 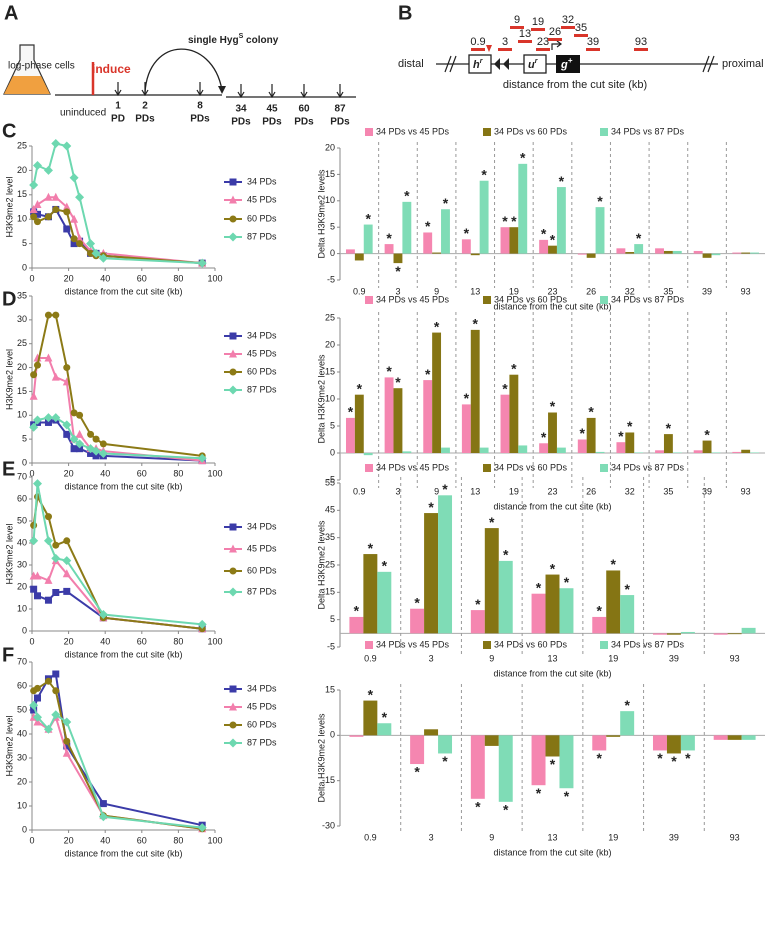 What do you see at coordinates (262, 591) in the screenshot?
I see `legend-label: 87 PDs` at bounding box center [262, 591].